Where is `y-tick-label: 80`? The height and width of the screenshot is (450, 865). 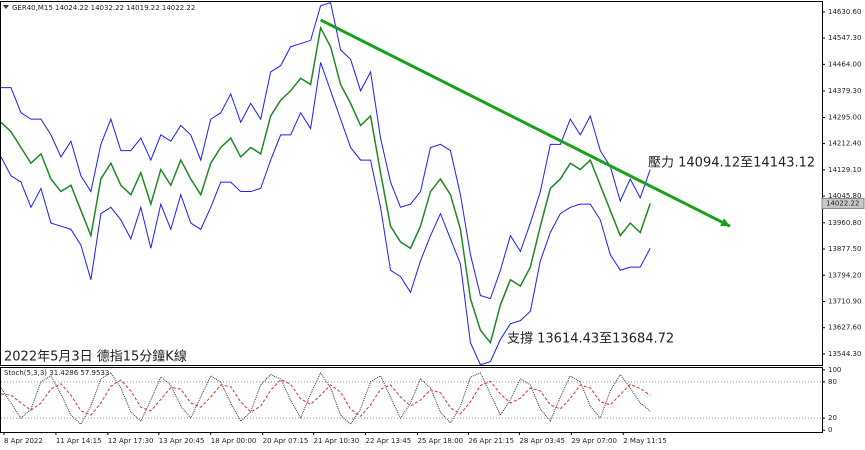
y-tick-label: 80 is located at coordinates (832, 382).